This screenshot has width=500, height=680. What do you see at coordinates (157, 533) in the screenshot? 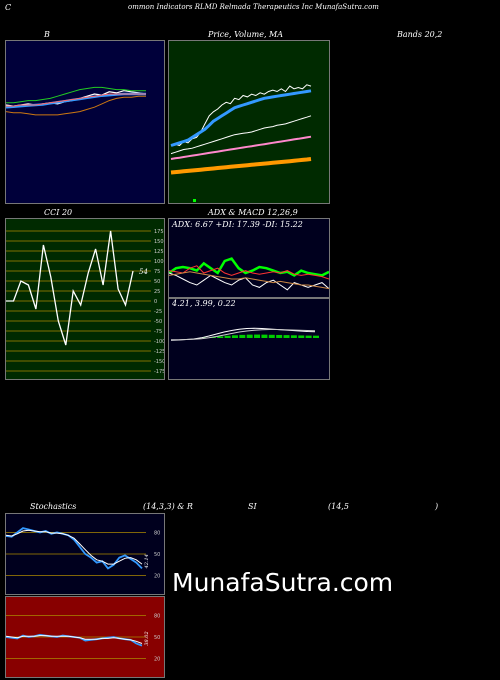
I see `stoch-tick-label: 80` at bounding box center [157, 533].